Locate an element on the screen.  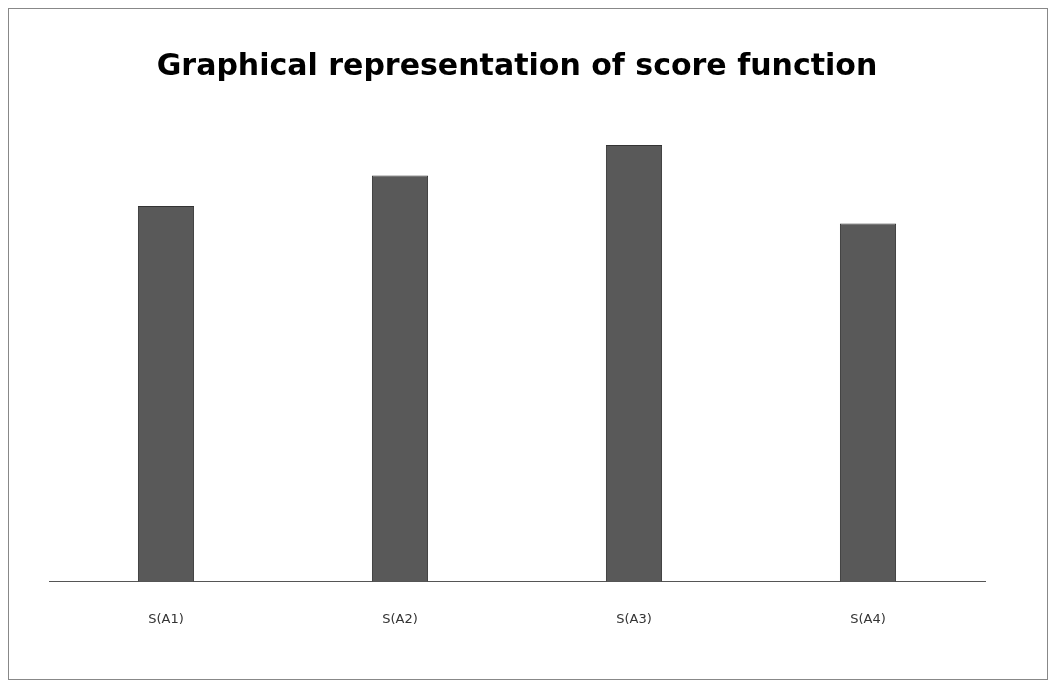
chart-title: Graphical representation of score function is located at coordinates (517, 64).